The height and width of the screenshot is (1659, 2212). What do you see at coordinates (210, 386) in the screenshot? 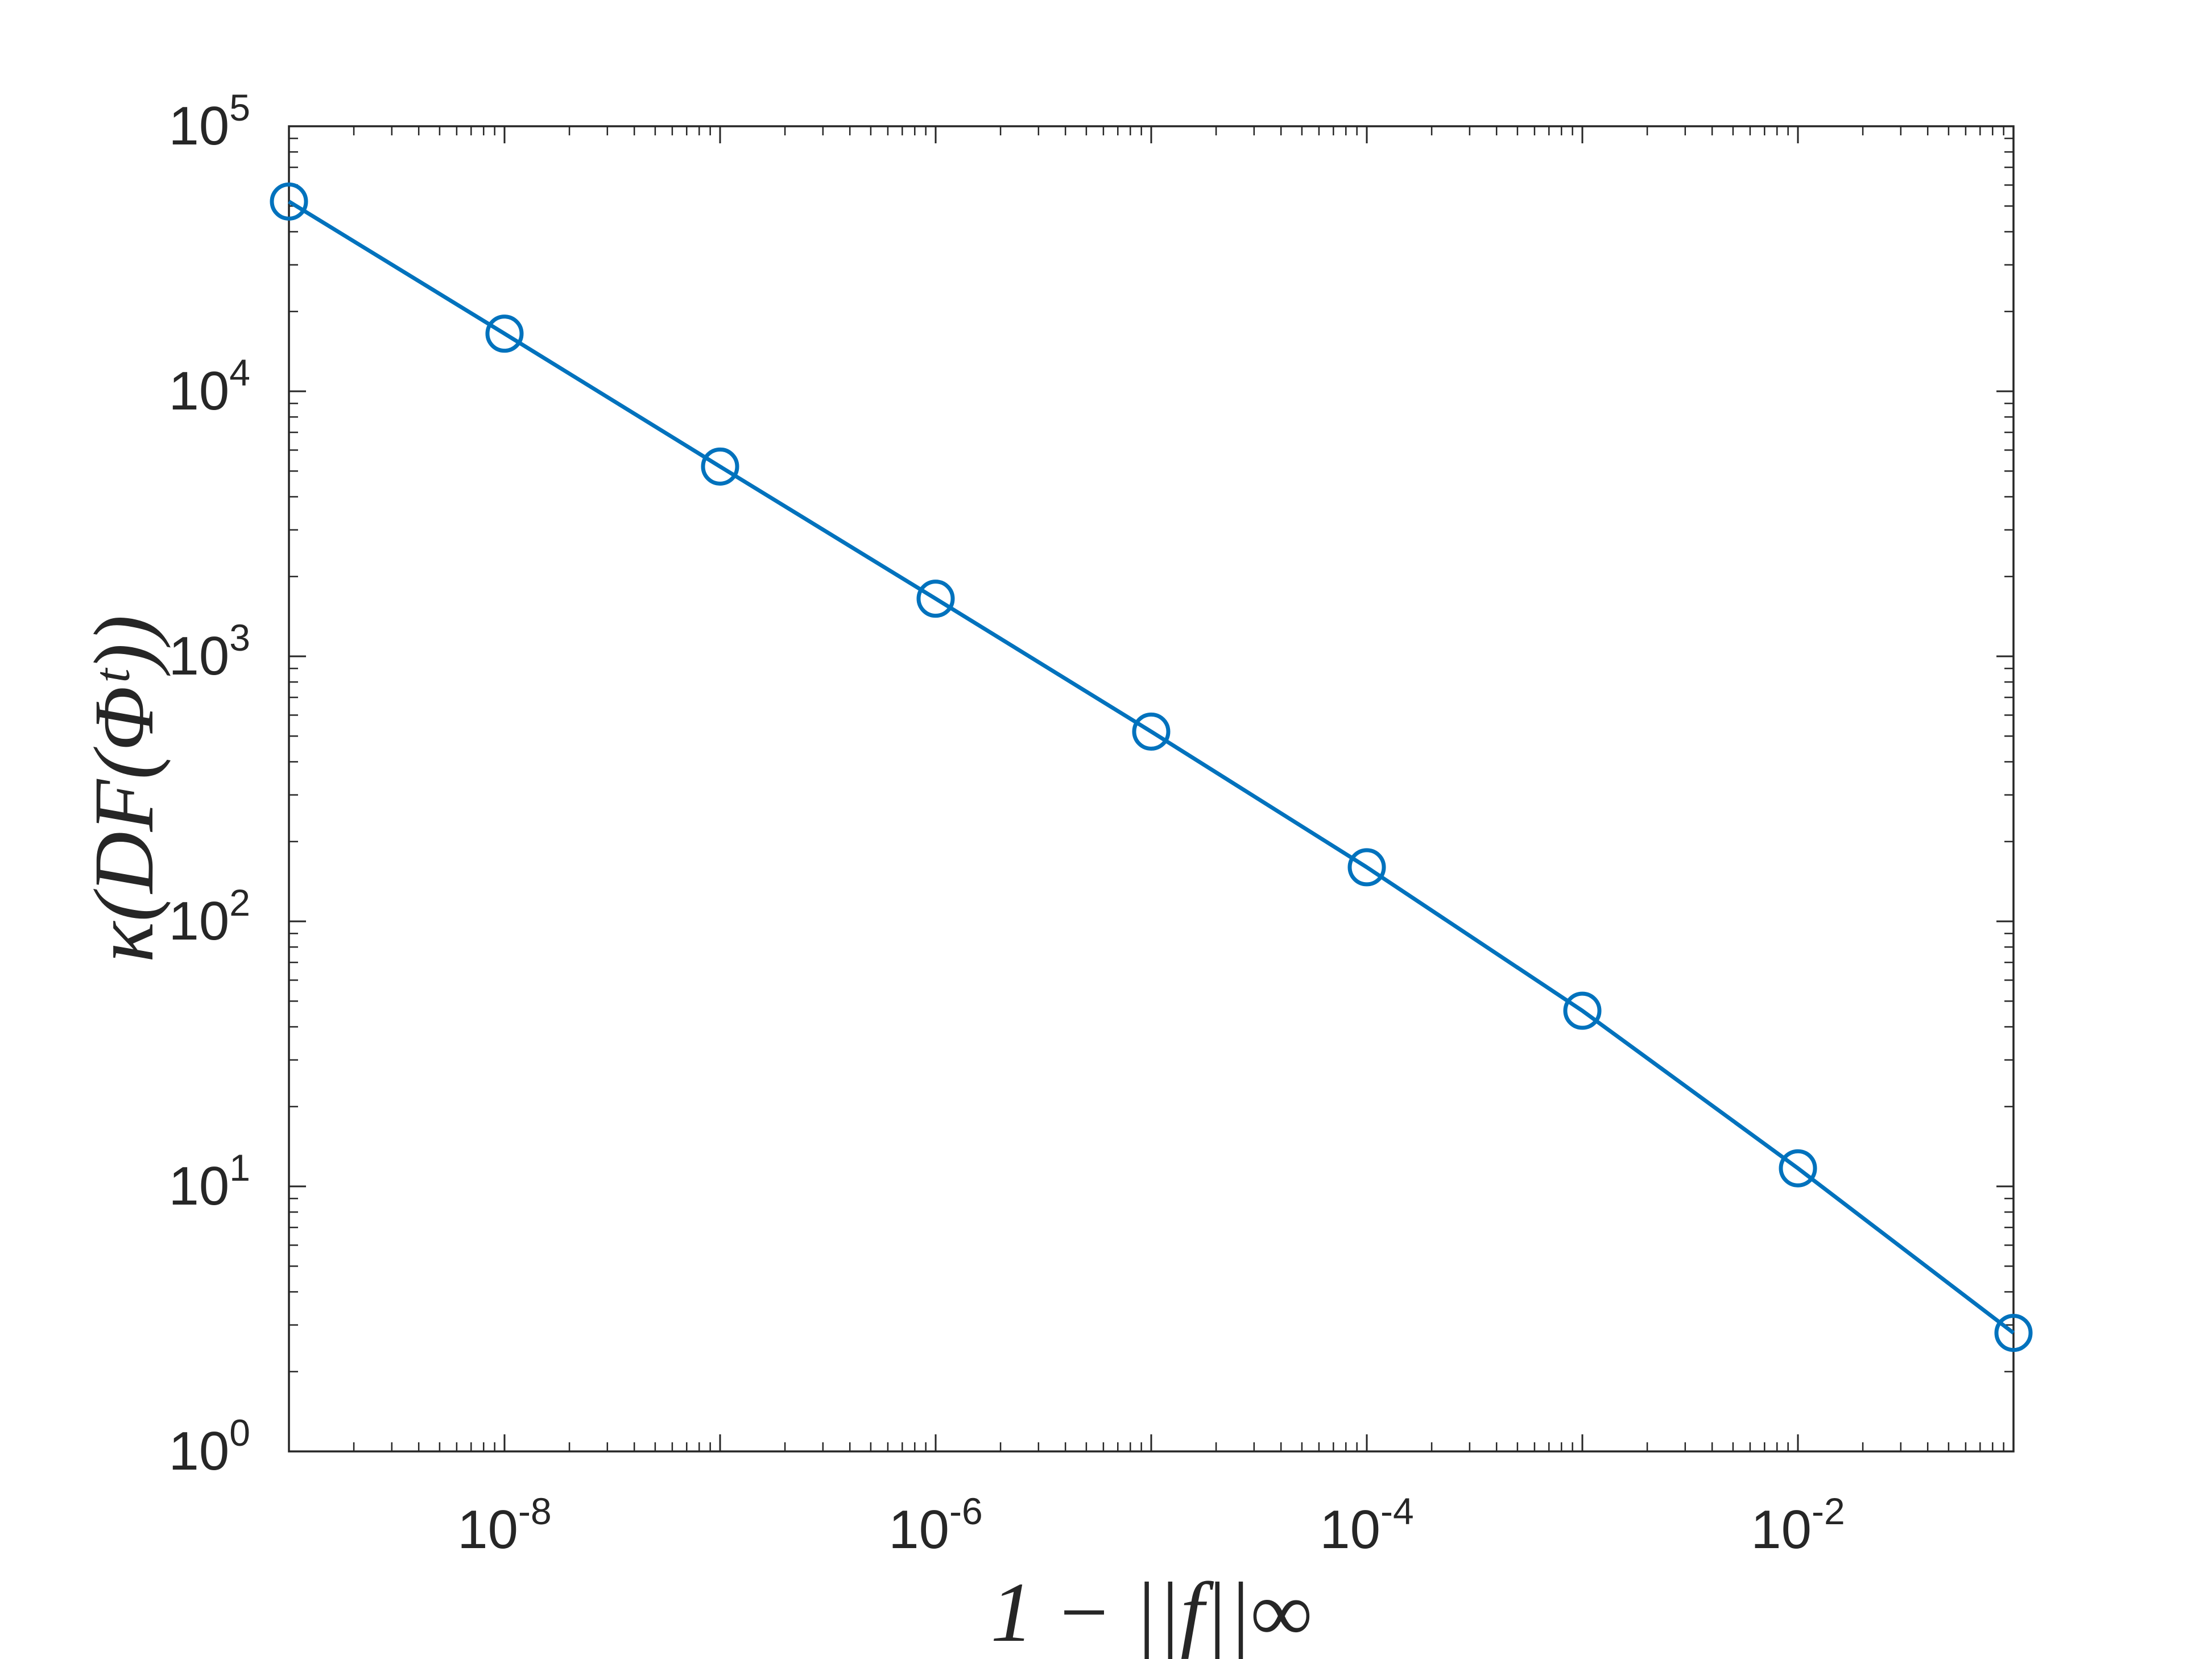
I see `y-tick-label: 10⁴` at bounding box center [210, 386].